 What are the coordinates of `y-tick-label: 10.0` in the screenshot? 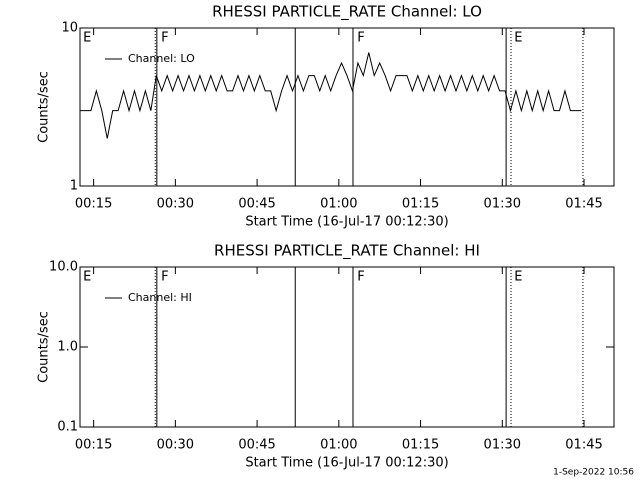 It's located at (63, 267).